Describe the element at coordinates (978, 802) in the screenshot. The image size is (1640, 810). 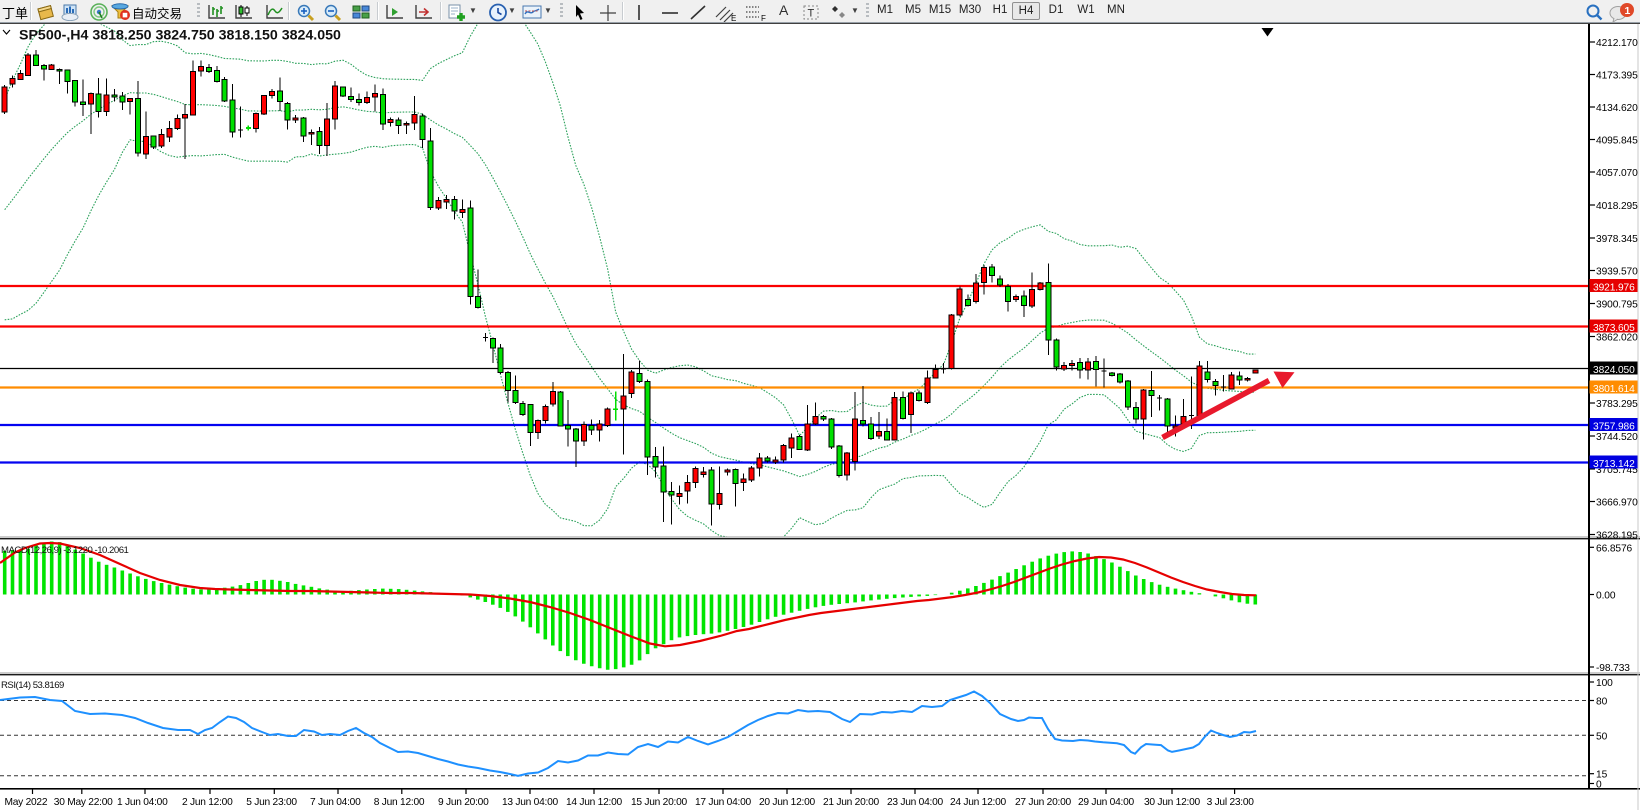
I see `svg-text: 24 Jun 12:00` at that location.